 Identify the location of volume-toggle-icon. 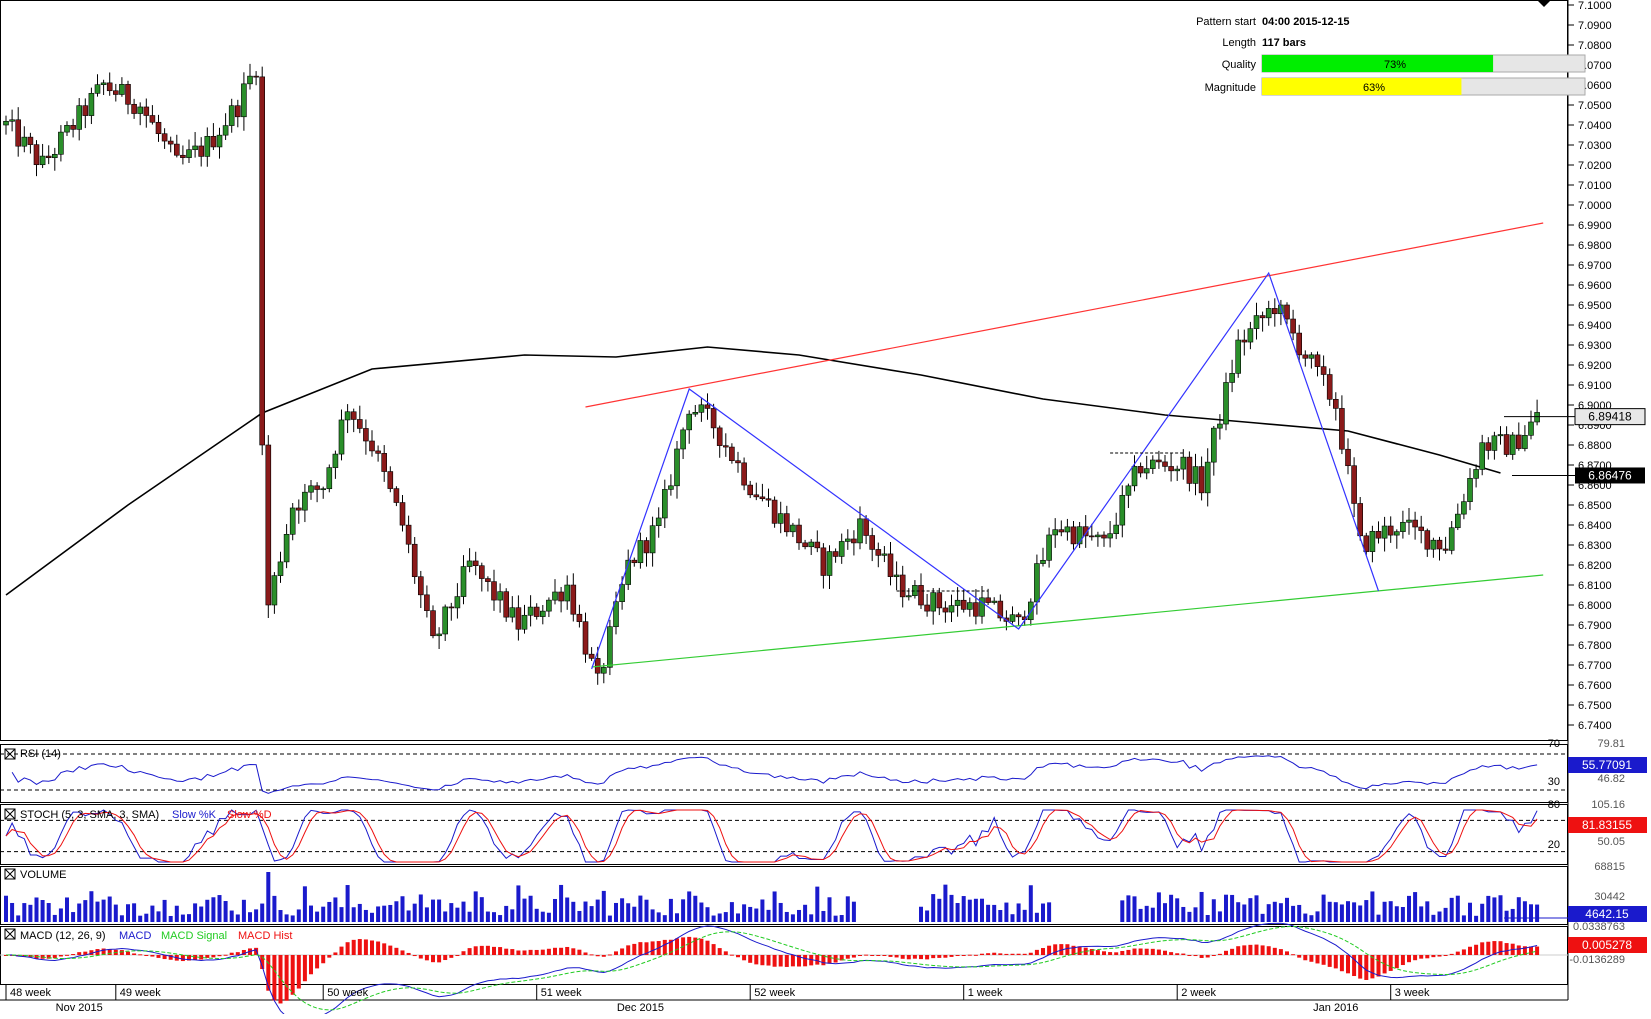
(10, 874).